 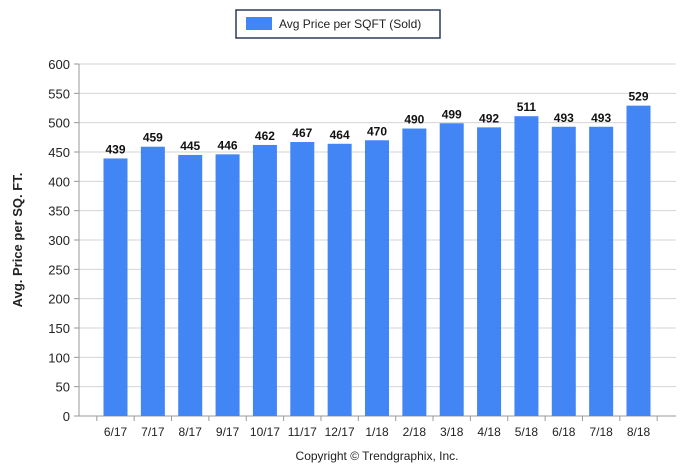 What do you see at coordinates (639, 432) in the screenshot?
I see `x-tick-label: 8/18` at bounding box center [639, 432].